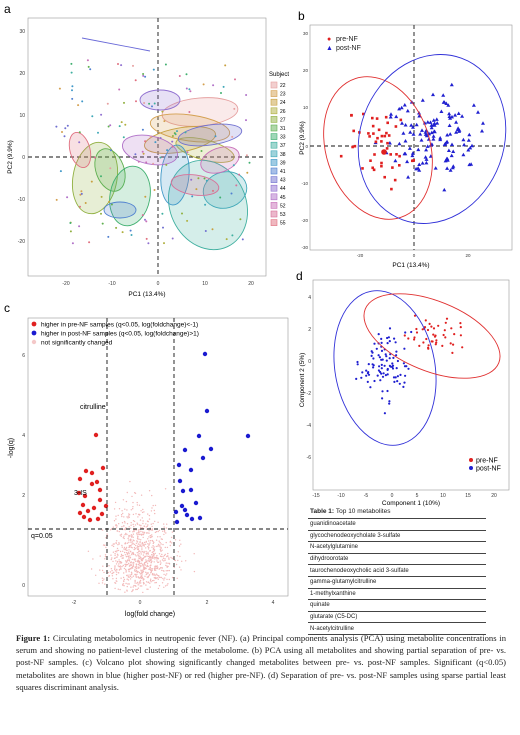 The width and height of the screenshot is (520, 735). What do you see at coordinates (329, 48) in the screenshot?
I see `panel-b-legend-post-marker: ▲` at bounding box center [329, 48].